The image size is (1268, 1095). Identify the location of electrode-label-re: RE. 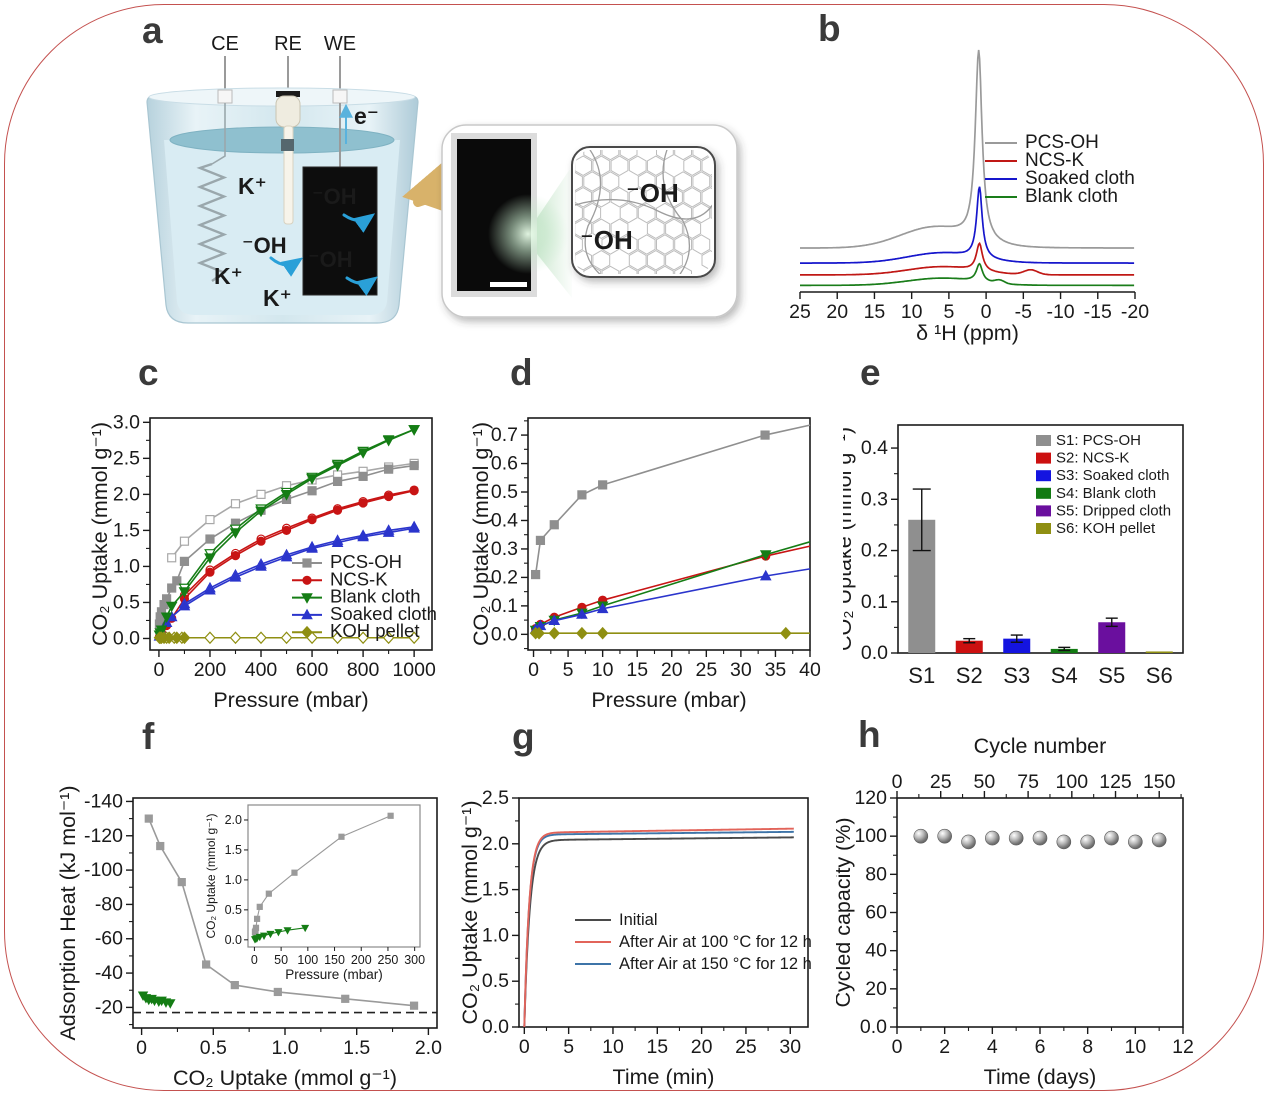
(288, 44).